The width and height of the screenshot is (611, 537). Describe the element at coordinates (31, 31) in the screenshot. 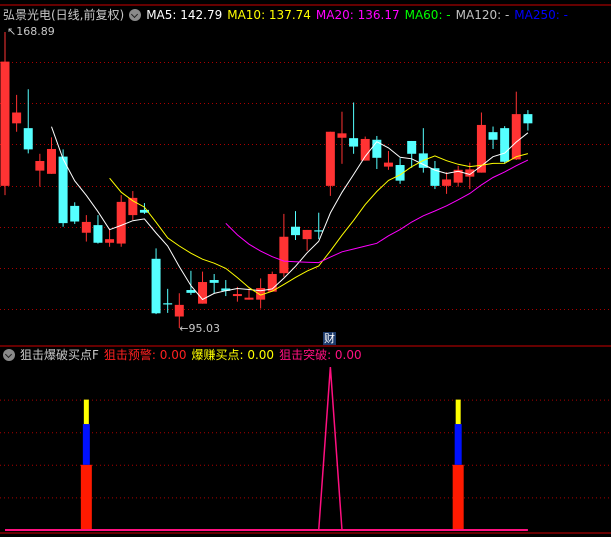

I see `high-price-label: ↖168.89` at that location.